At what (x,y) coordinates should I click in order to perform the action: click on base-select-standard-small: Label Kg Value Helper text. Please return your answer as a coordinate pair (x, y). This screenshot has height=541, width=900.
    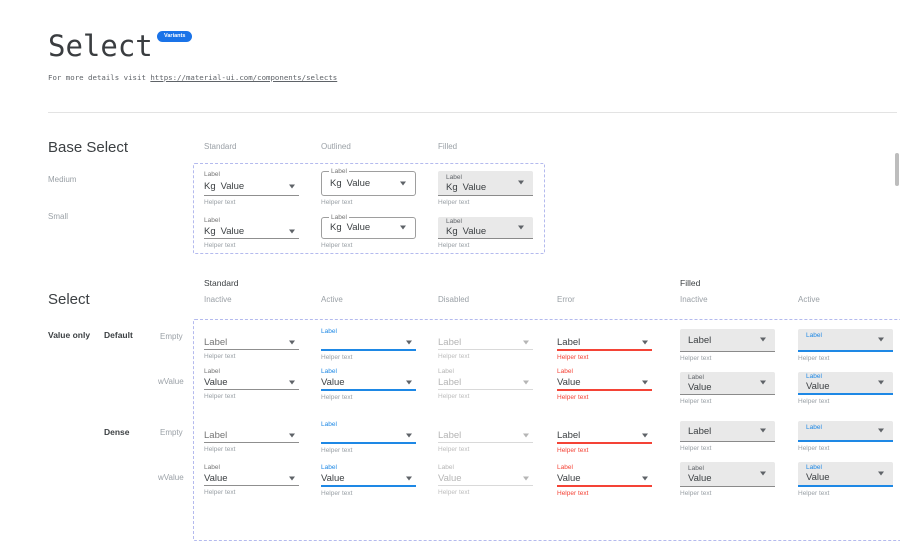
    Looking at the image, I should click on (251, 233).